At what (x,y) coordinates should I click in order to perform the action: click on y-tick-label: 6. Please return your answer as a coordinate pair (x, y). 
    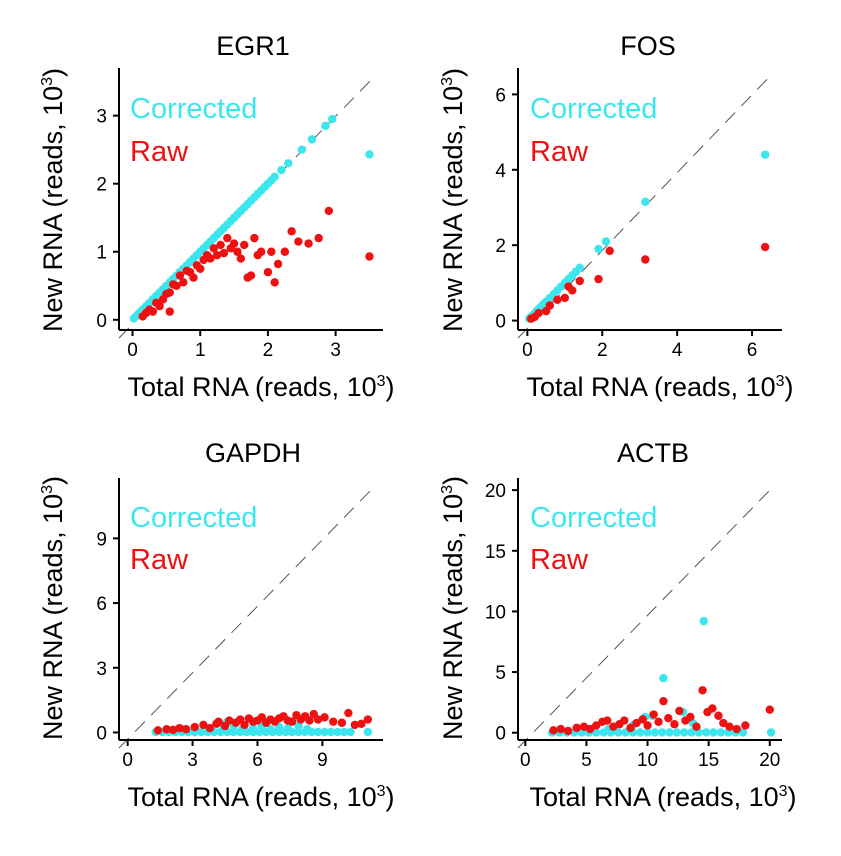
    Looking at the image, I should click on (101, 604).